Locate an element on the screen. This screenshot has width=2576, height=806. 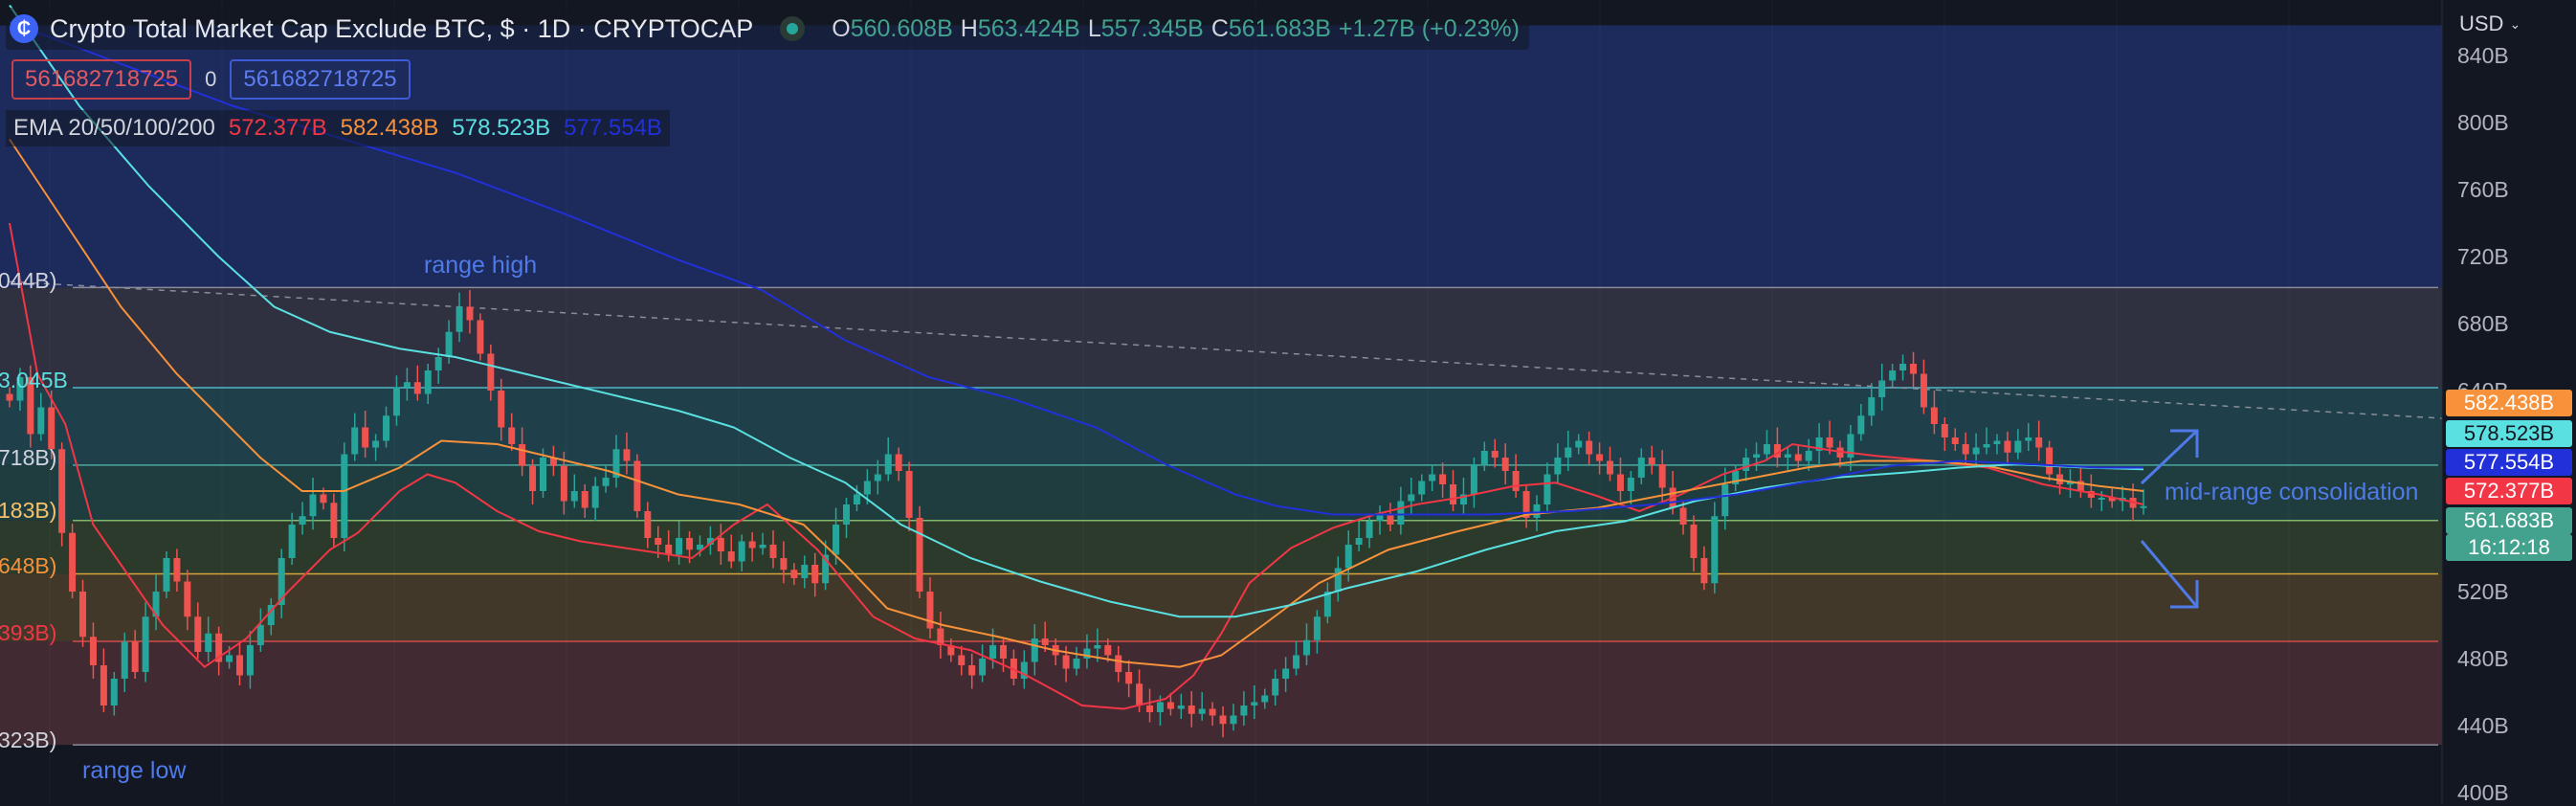
left-axis-label: 393B) is located at coordinates (28, 632).